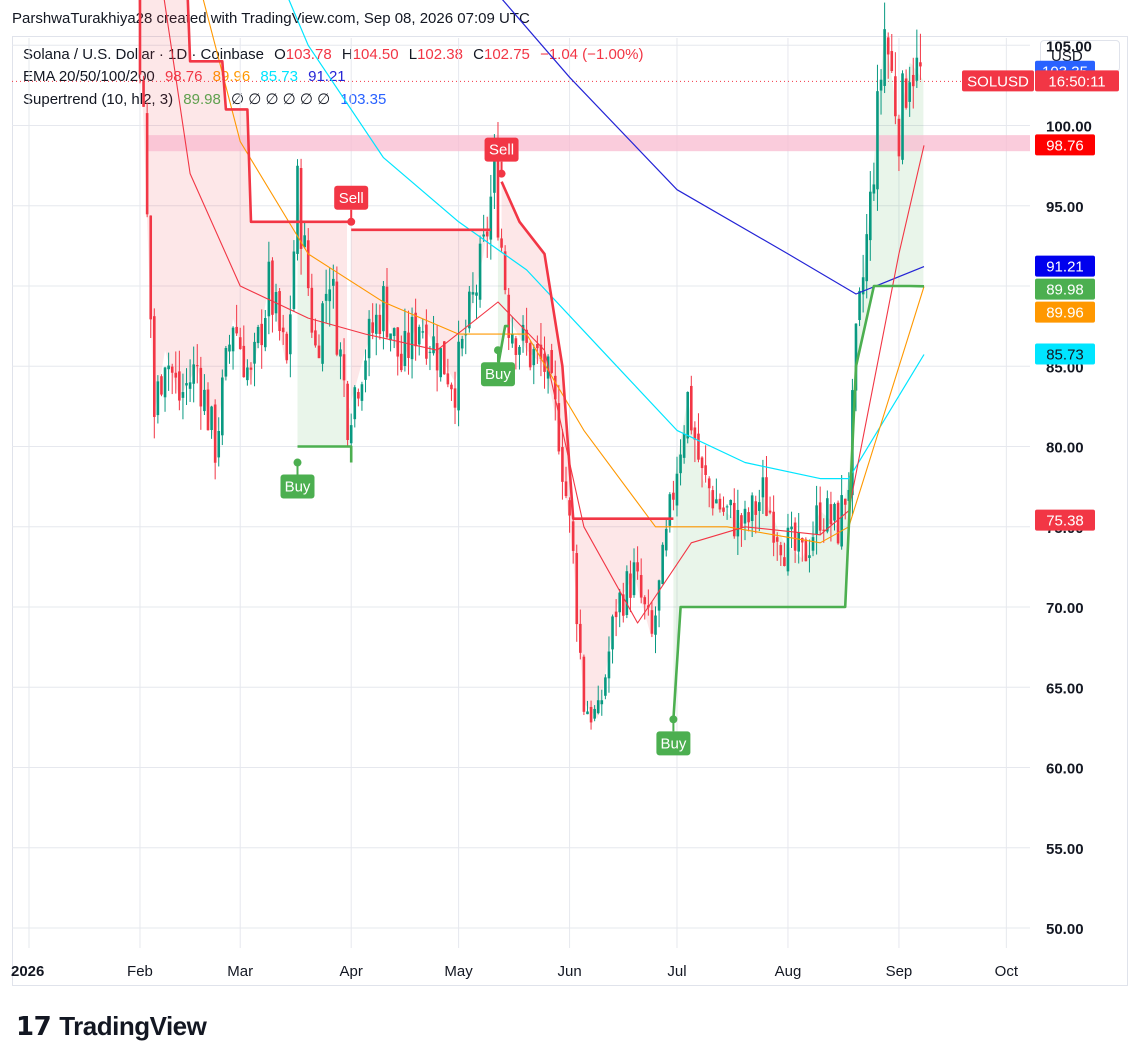 The width and height of the screenshot is (1139, 1064). What do you see at coordinates (363, 99) in the screenshot?
I see `supertrend-value-down: 103.35` at bounding box center [363, 99].